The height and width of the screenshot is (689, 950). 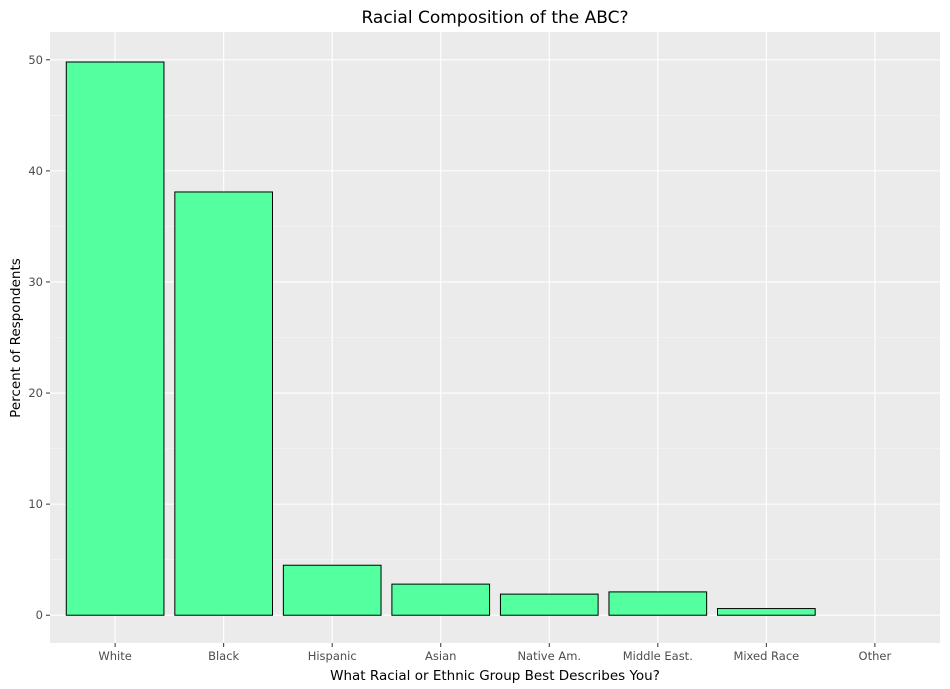 I want to click on y-tick-label: 10, so click(x=35, y=504).